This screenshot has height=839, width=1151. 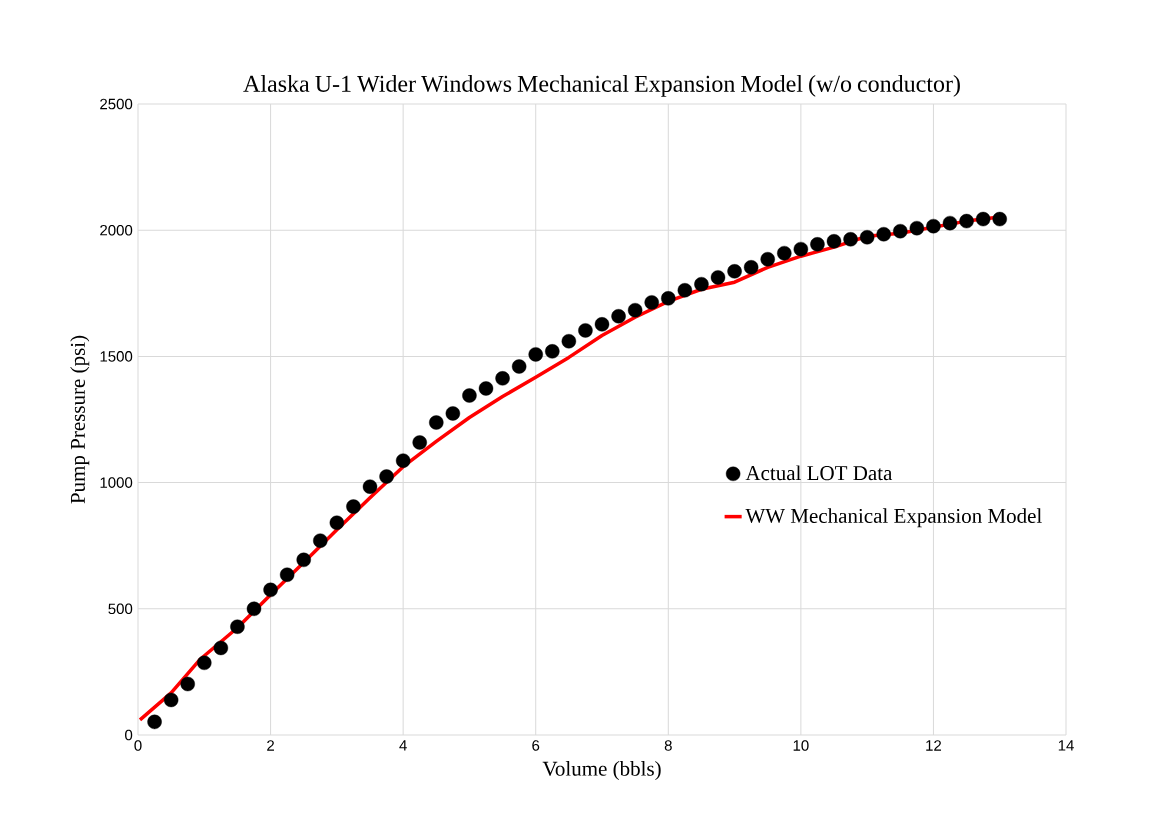 I want to click on x-axis-title: Volume (bbls), so click(x=601, y=771).